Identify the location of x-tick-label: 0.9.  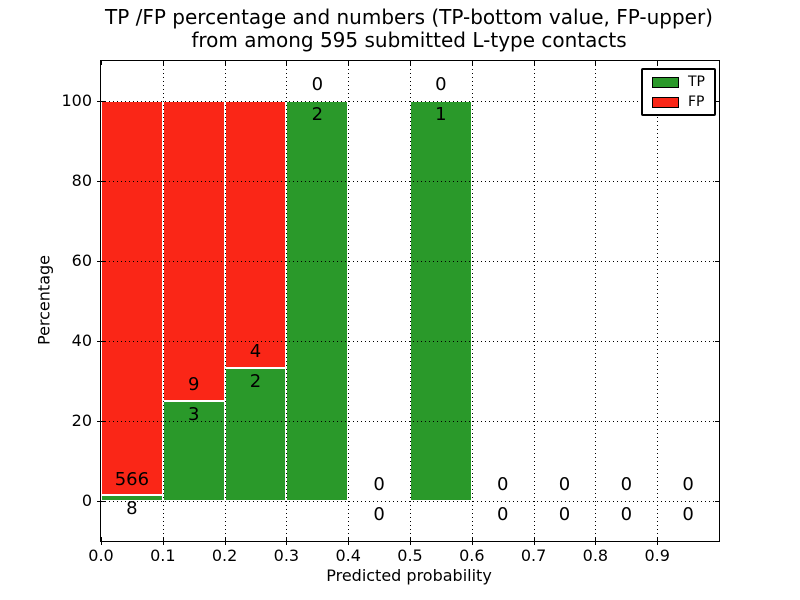
(657, 555).